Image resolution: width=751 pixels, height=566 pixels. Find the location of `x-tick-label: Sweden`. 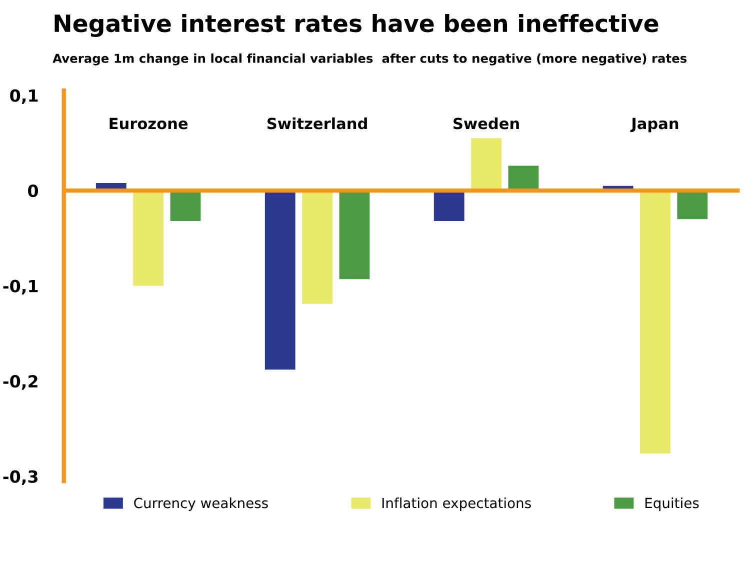

x-tick-label: Sweden is located at coordinates (486, 123).